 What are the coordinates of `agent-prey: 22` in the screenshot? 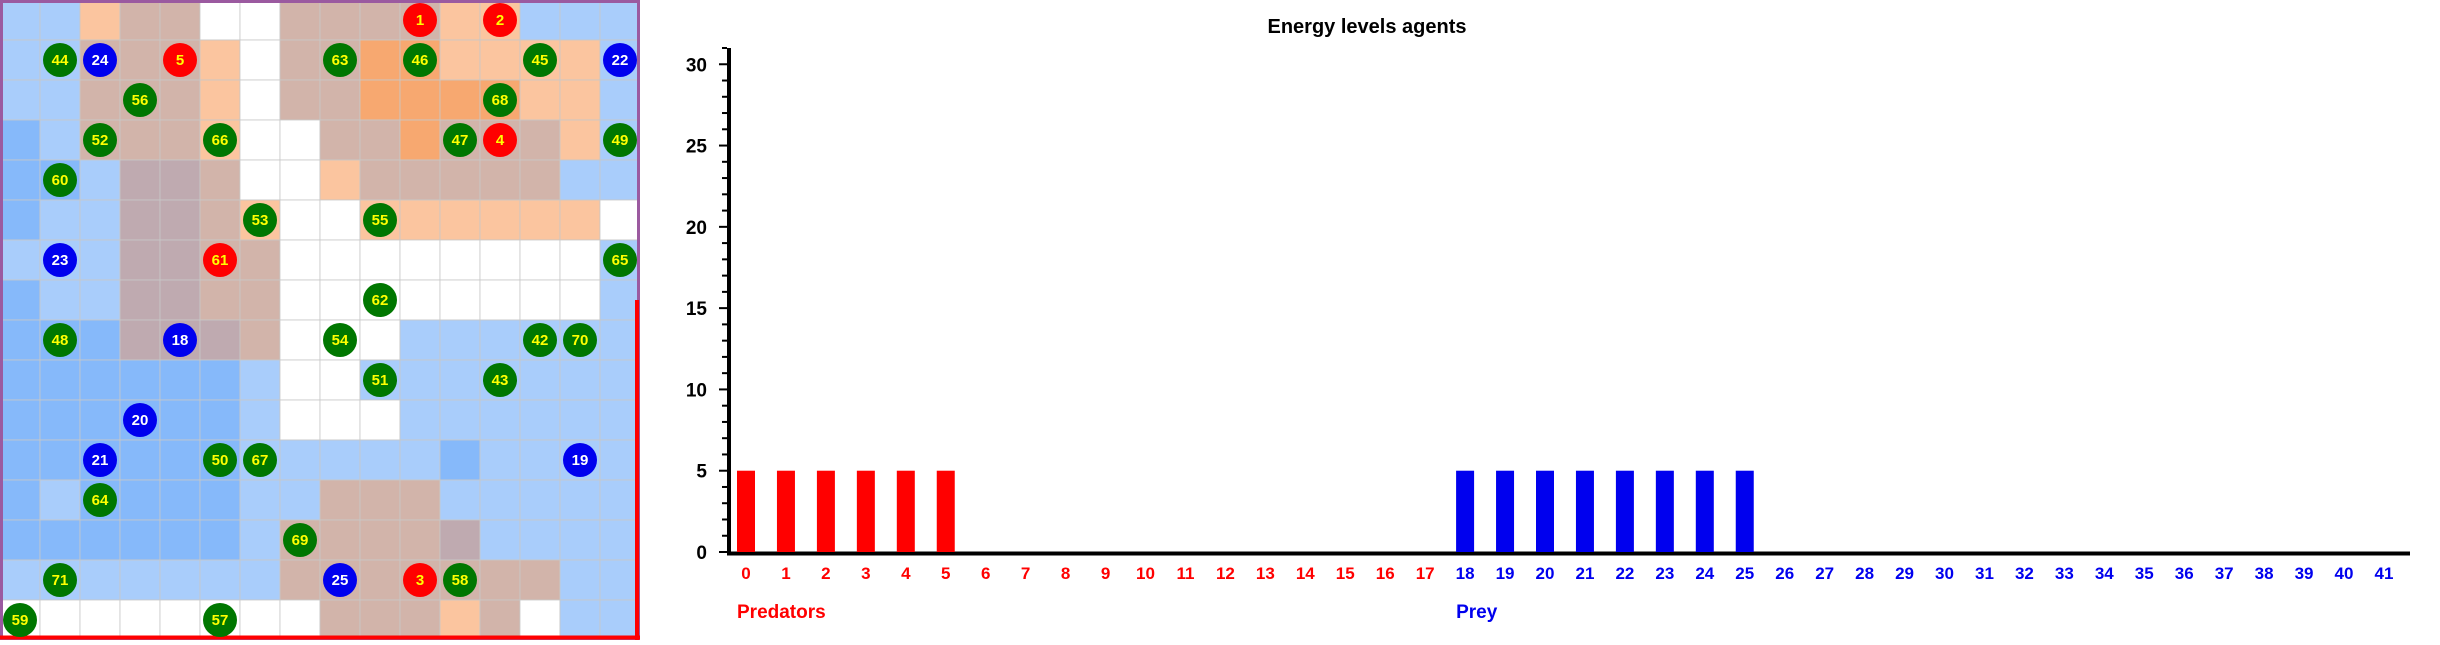 It's located at (620, 60).